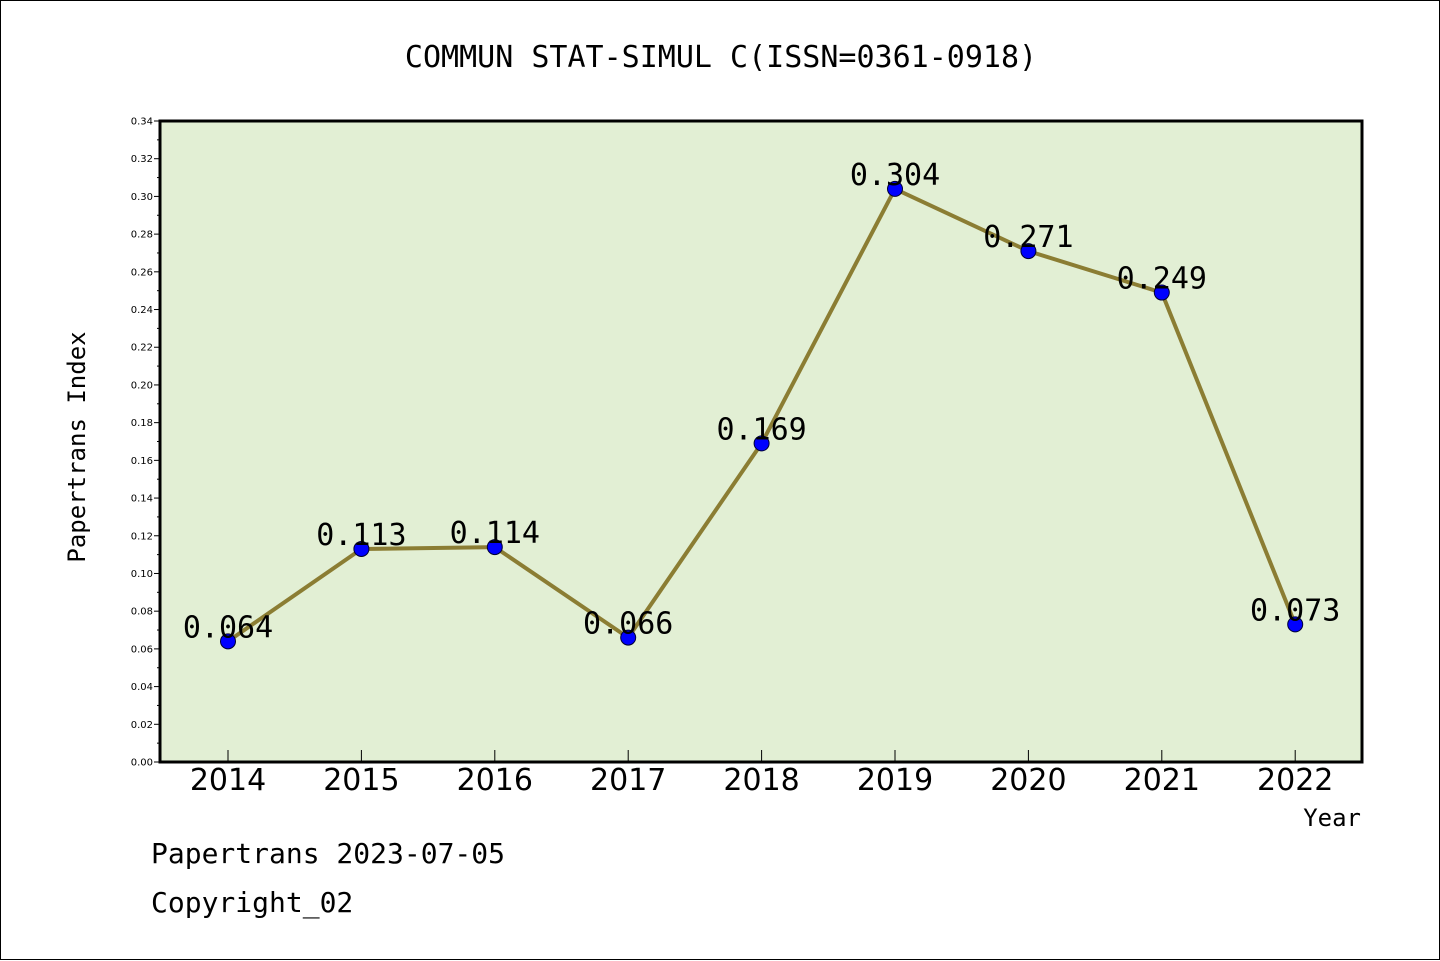 This screenshot has width=1440, height=961. I want to click on x-tick-label: 2018, so click(761, 780).